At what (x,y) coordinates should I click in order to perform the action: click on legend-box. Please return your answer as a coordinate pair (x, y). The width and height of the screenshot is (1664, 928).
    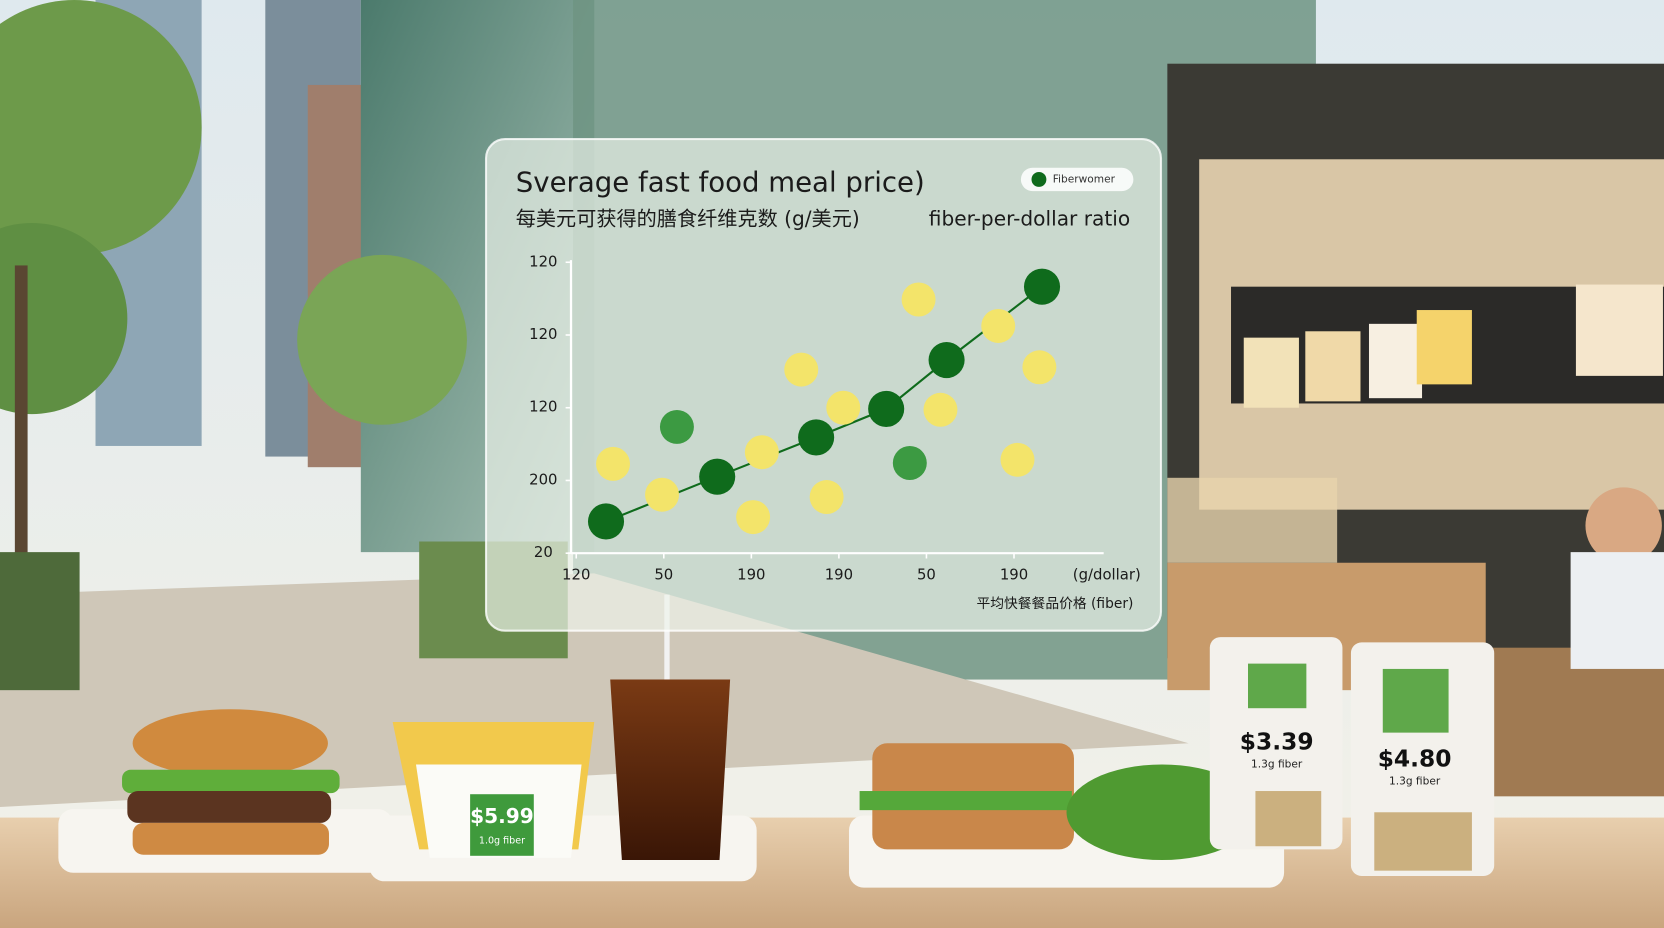
    Looking at the image, I should click on (1077, 179).